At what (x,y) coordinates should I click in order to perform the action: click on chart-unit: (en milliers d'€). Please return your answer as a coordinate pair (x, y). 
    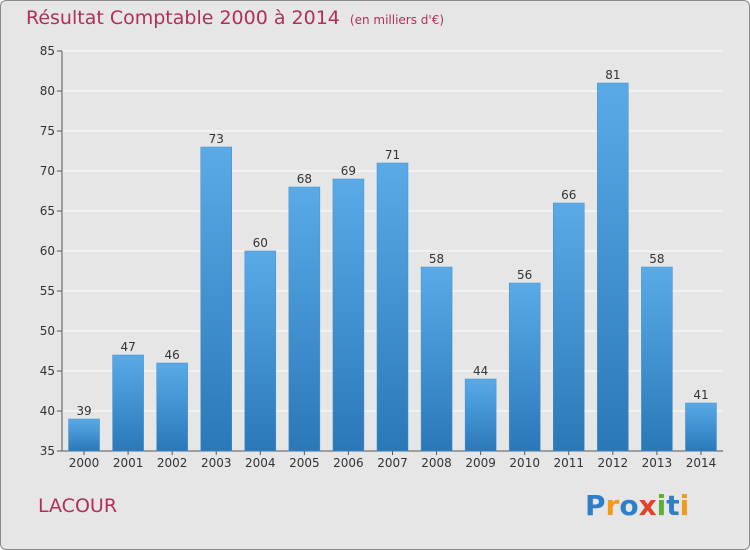
    Looking at the image, I should click on (397, 20).